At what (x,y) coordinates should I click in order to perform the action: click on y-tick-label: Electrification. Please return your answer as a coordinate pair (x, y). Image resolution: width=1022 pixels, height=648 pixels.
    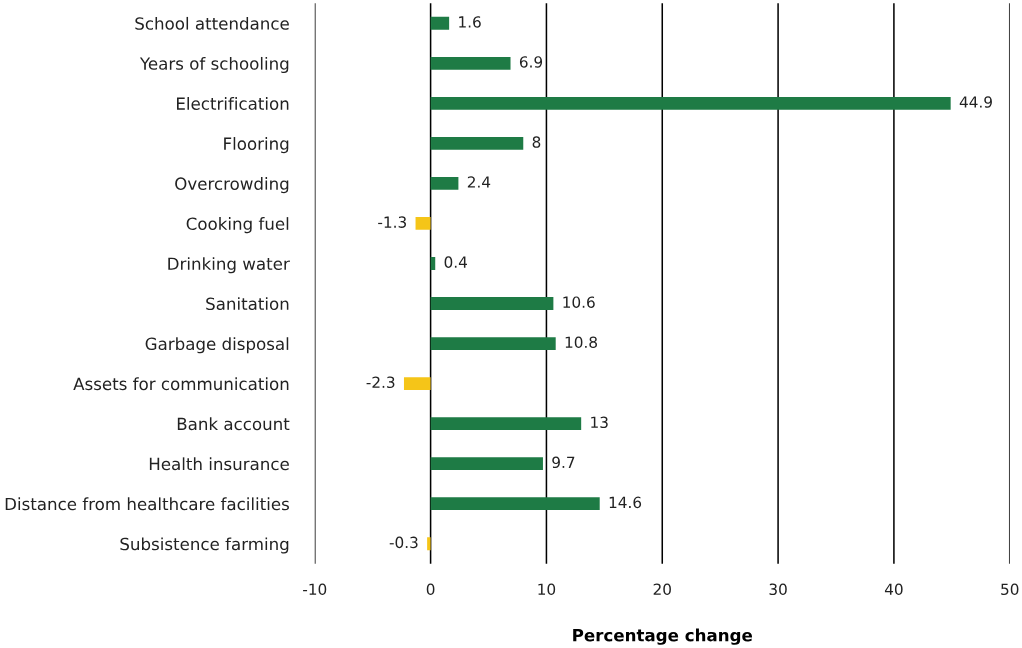
    Looking at the image, I should click on (233, 103).